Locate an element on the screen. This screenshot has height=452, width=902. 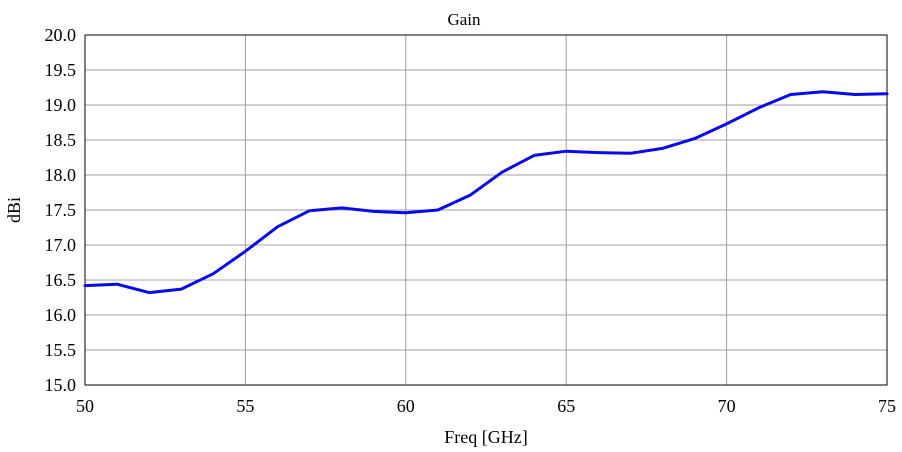
y-tick-label: 18.5 is located at coordinates (61, 140).